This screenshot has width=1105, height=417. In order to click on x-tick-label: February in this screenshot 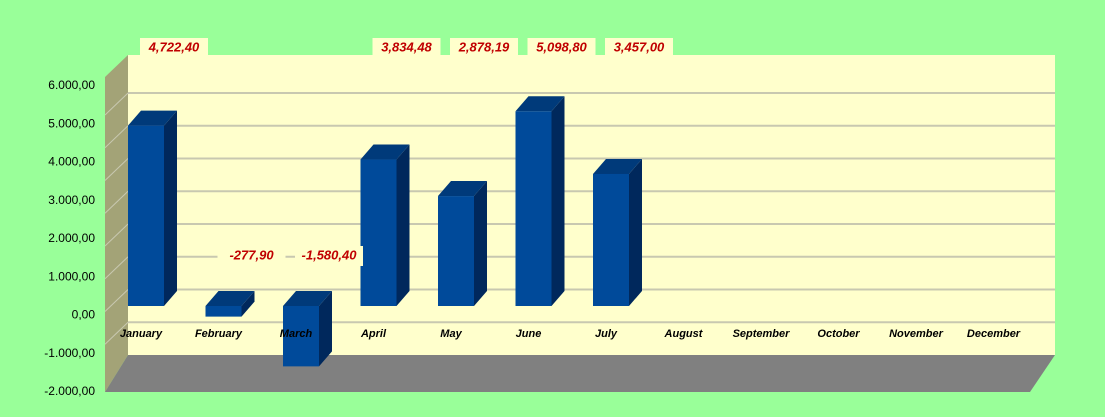, I will do `click(219, 334)`.